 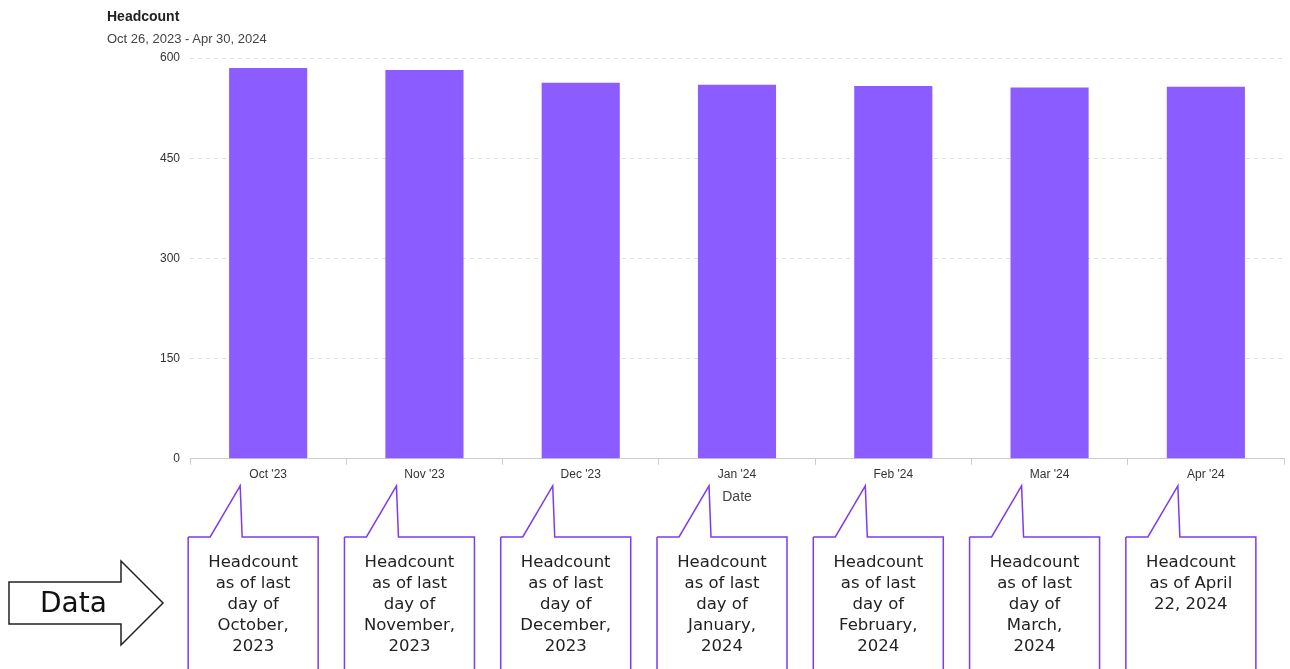 What do you see at coordinates (1034, 604) in the screenshot?
I see `text: Headcount as of last day of March, 2024` at bounding box center [1034, 604].